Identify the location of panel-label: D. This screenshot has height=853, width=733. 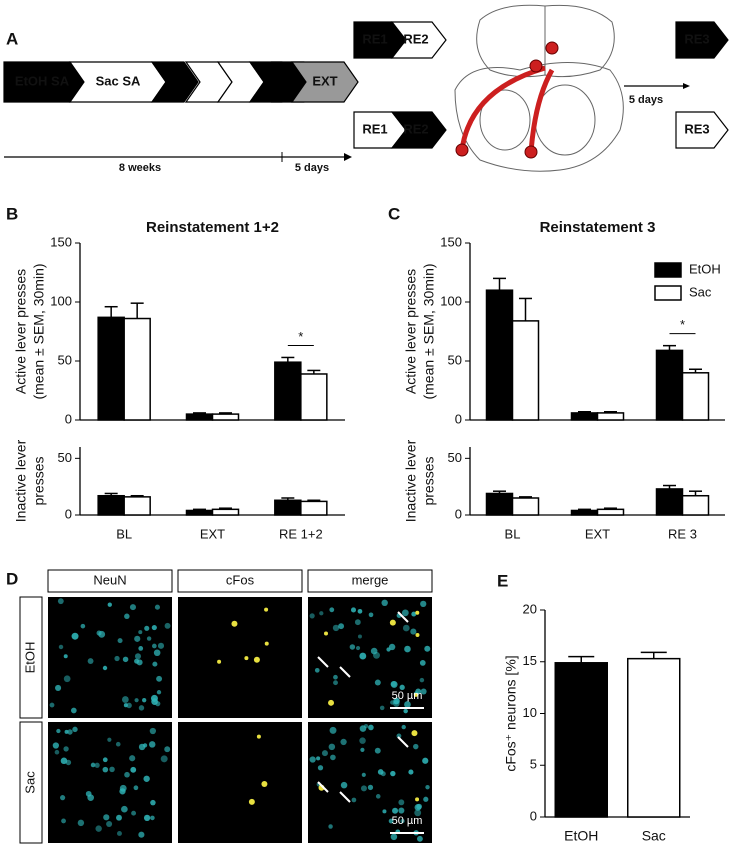
(12, 578).